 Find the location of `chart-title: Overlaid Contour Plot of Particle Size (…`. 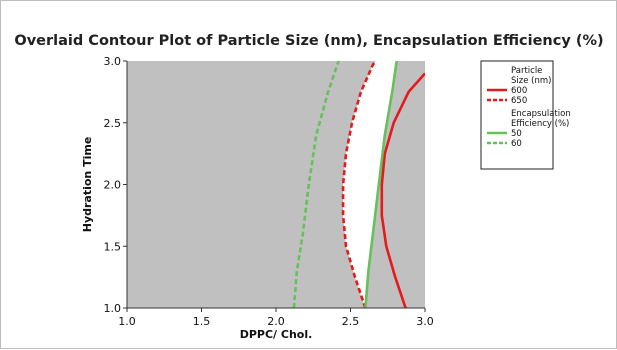

chart-title: Overlaid Contour Plot of Particle Size (… is located at coordinates (308, 41).